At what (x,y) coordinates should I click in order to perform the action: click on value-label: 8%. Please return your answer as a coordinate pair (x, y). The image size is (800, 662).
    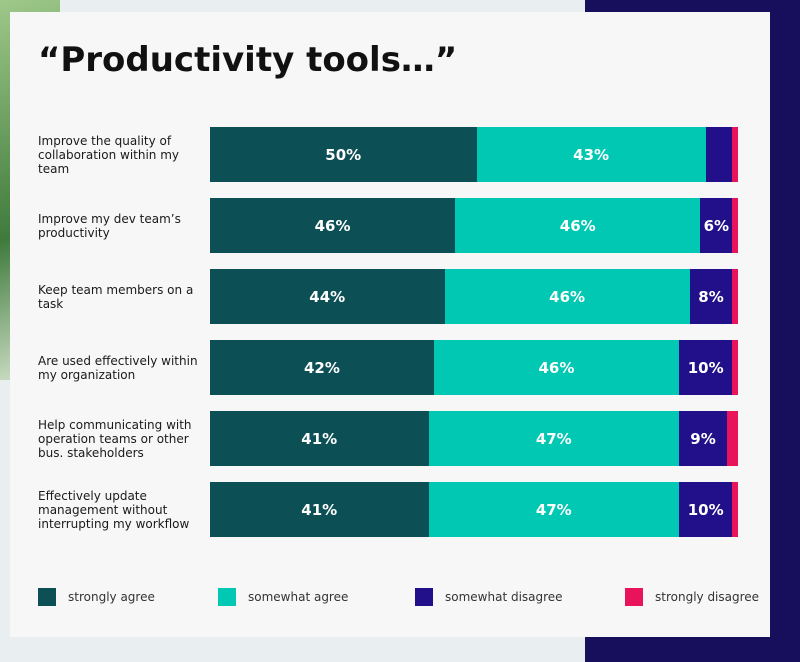
    Looking at the image, I should click on (711, 296).